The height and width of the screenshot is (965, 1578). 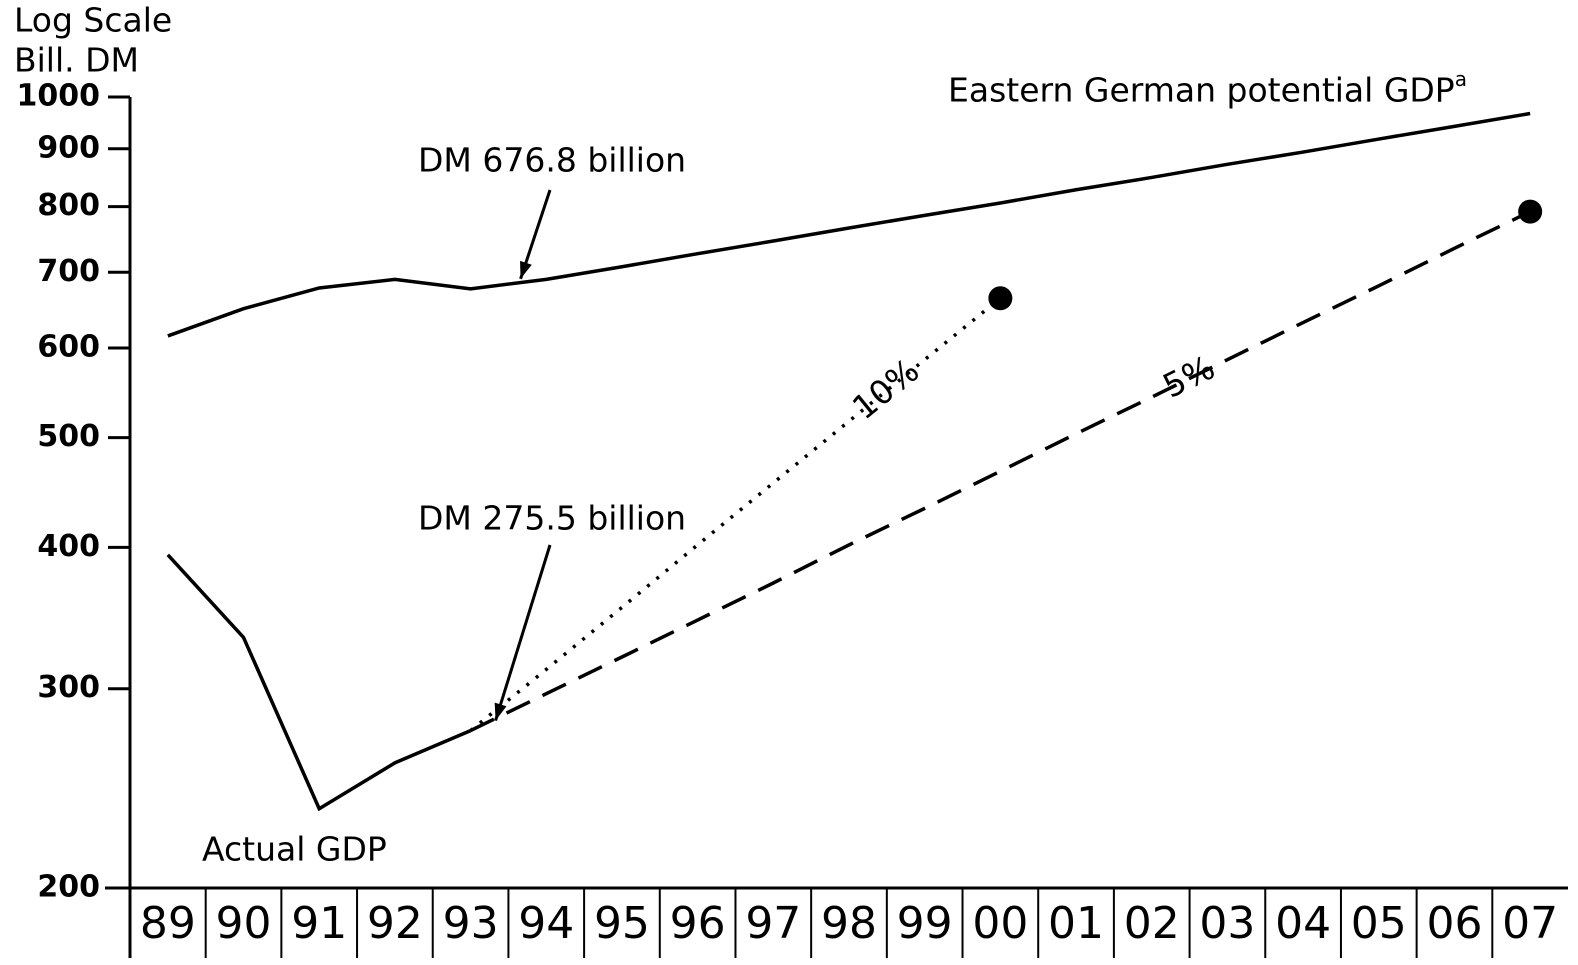 I want to click on annotation-arrow, so click(x=523, y=633).